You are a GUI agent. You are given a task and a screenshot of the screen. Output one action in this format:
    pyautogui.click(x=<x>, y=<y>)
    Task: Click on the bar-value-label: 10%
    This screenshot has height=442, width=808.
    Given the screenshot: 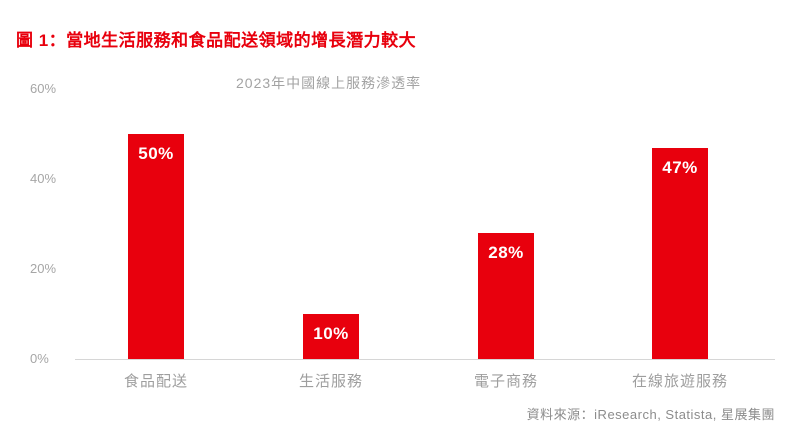 What is the action you would take?
    pyautogui.click(x=331, y=333)
    